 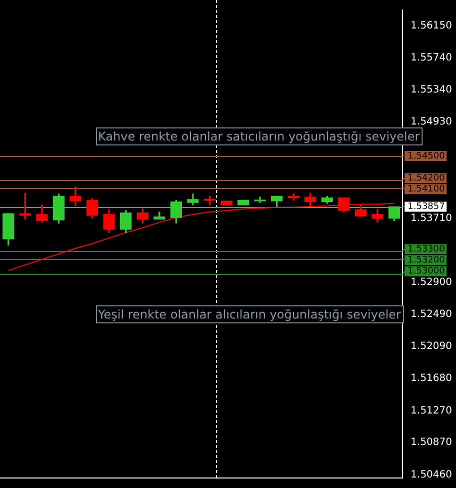 What do you see at coordinates (431, 122) in the screenshot?
I see `y-tick-label: 1.54930` at bounding box center [431, 122].